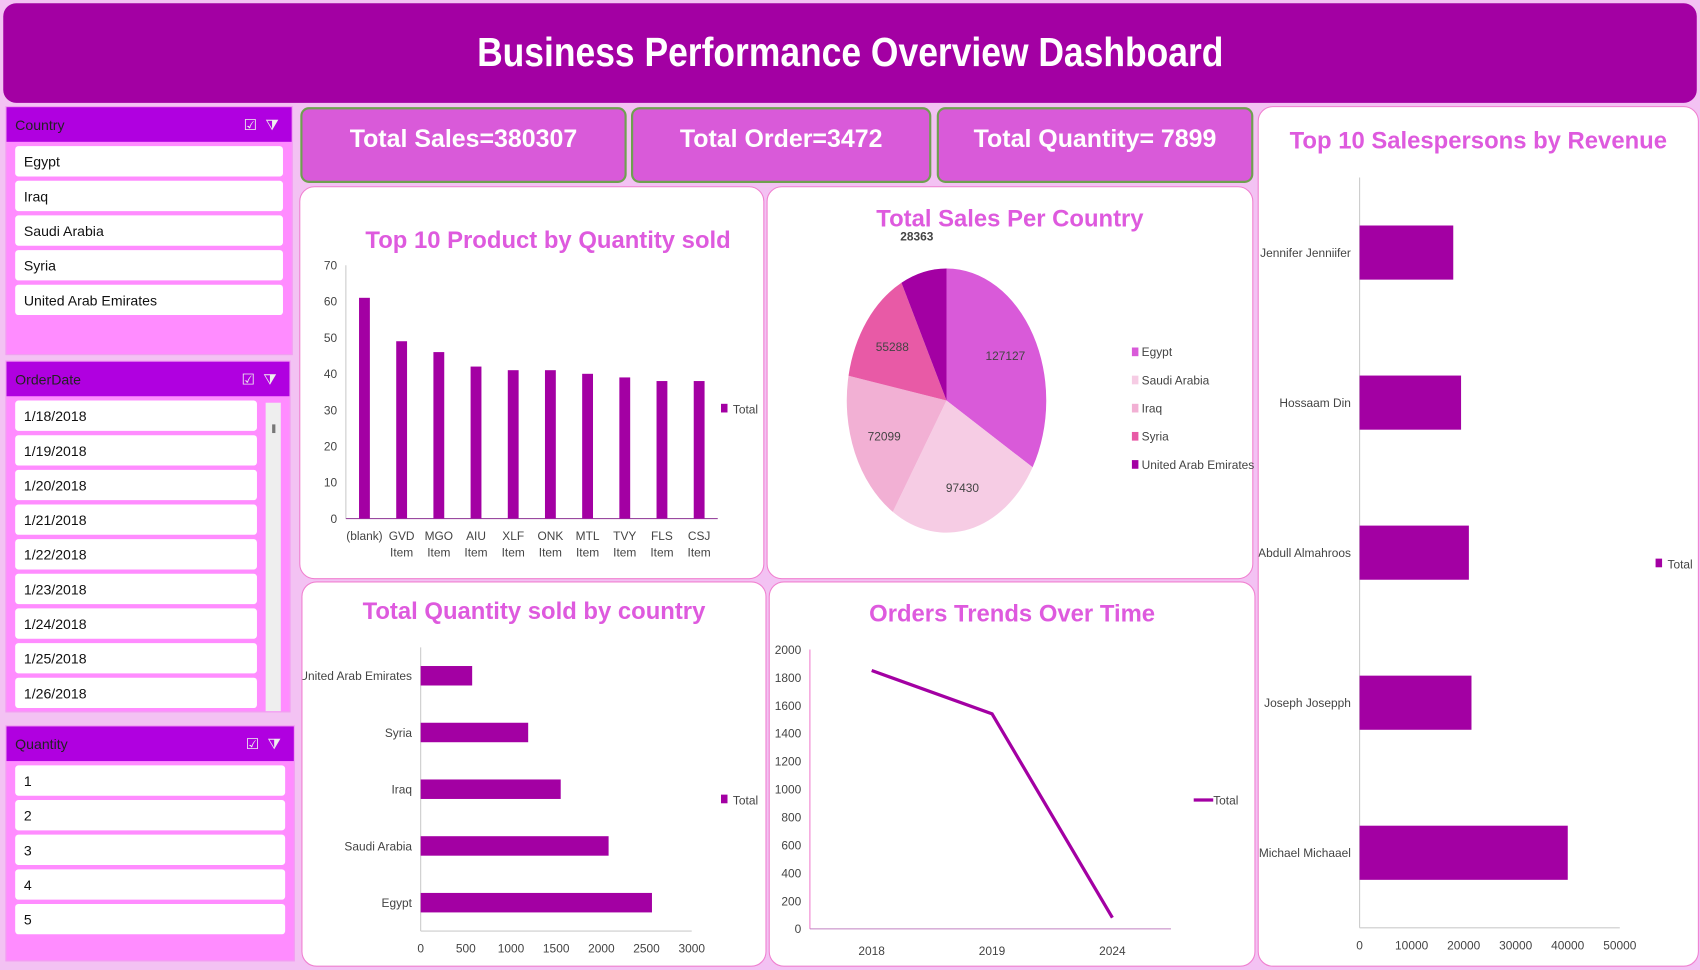 Image resolution: width=1700 pixels, height=970 pixels. I want to click on slicer-item: 1/24/2018, so click(136, 623).